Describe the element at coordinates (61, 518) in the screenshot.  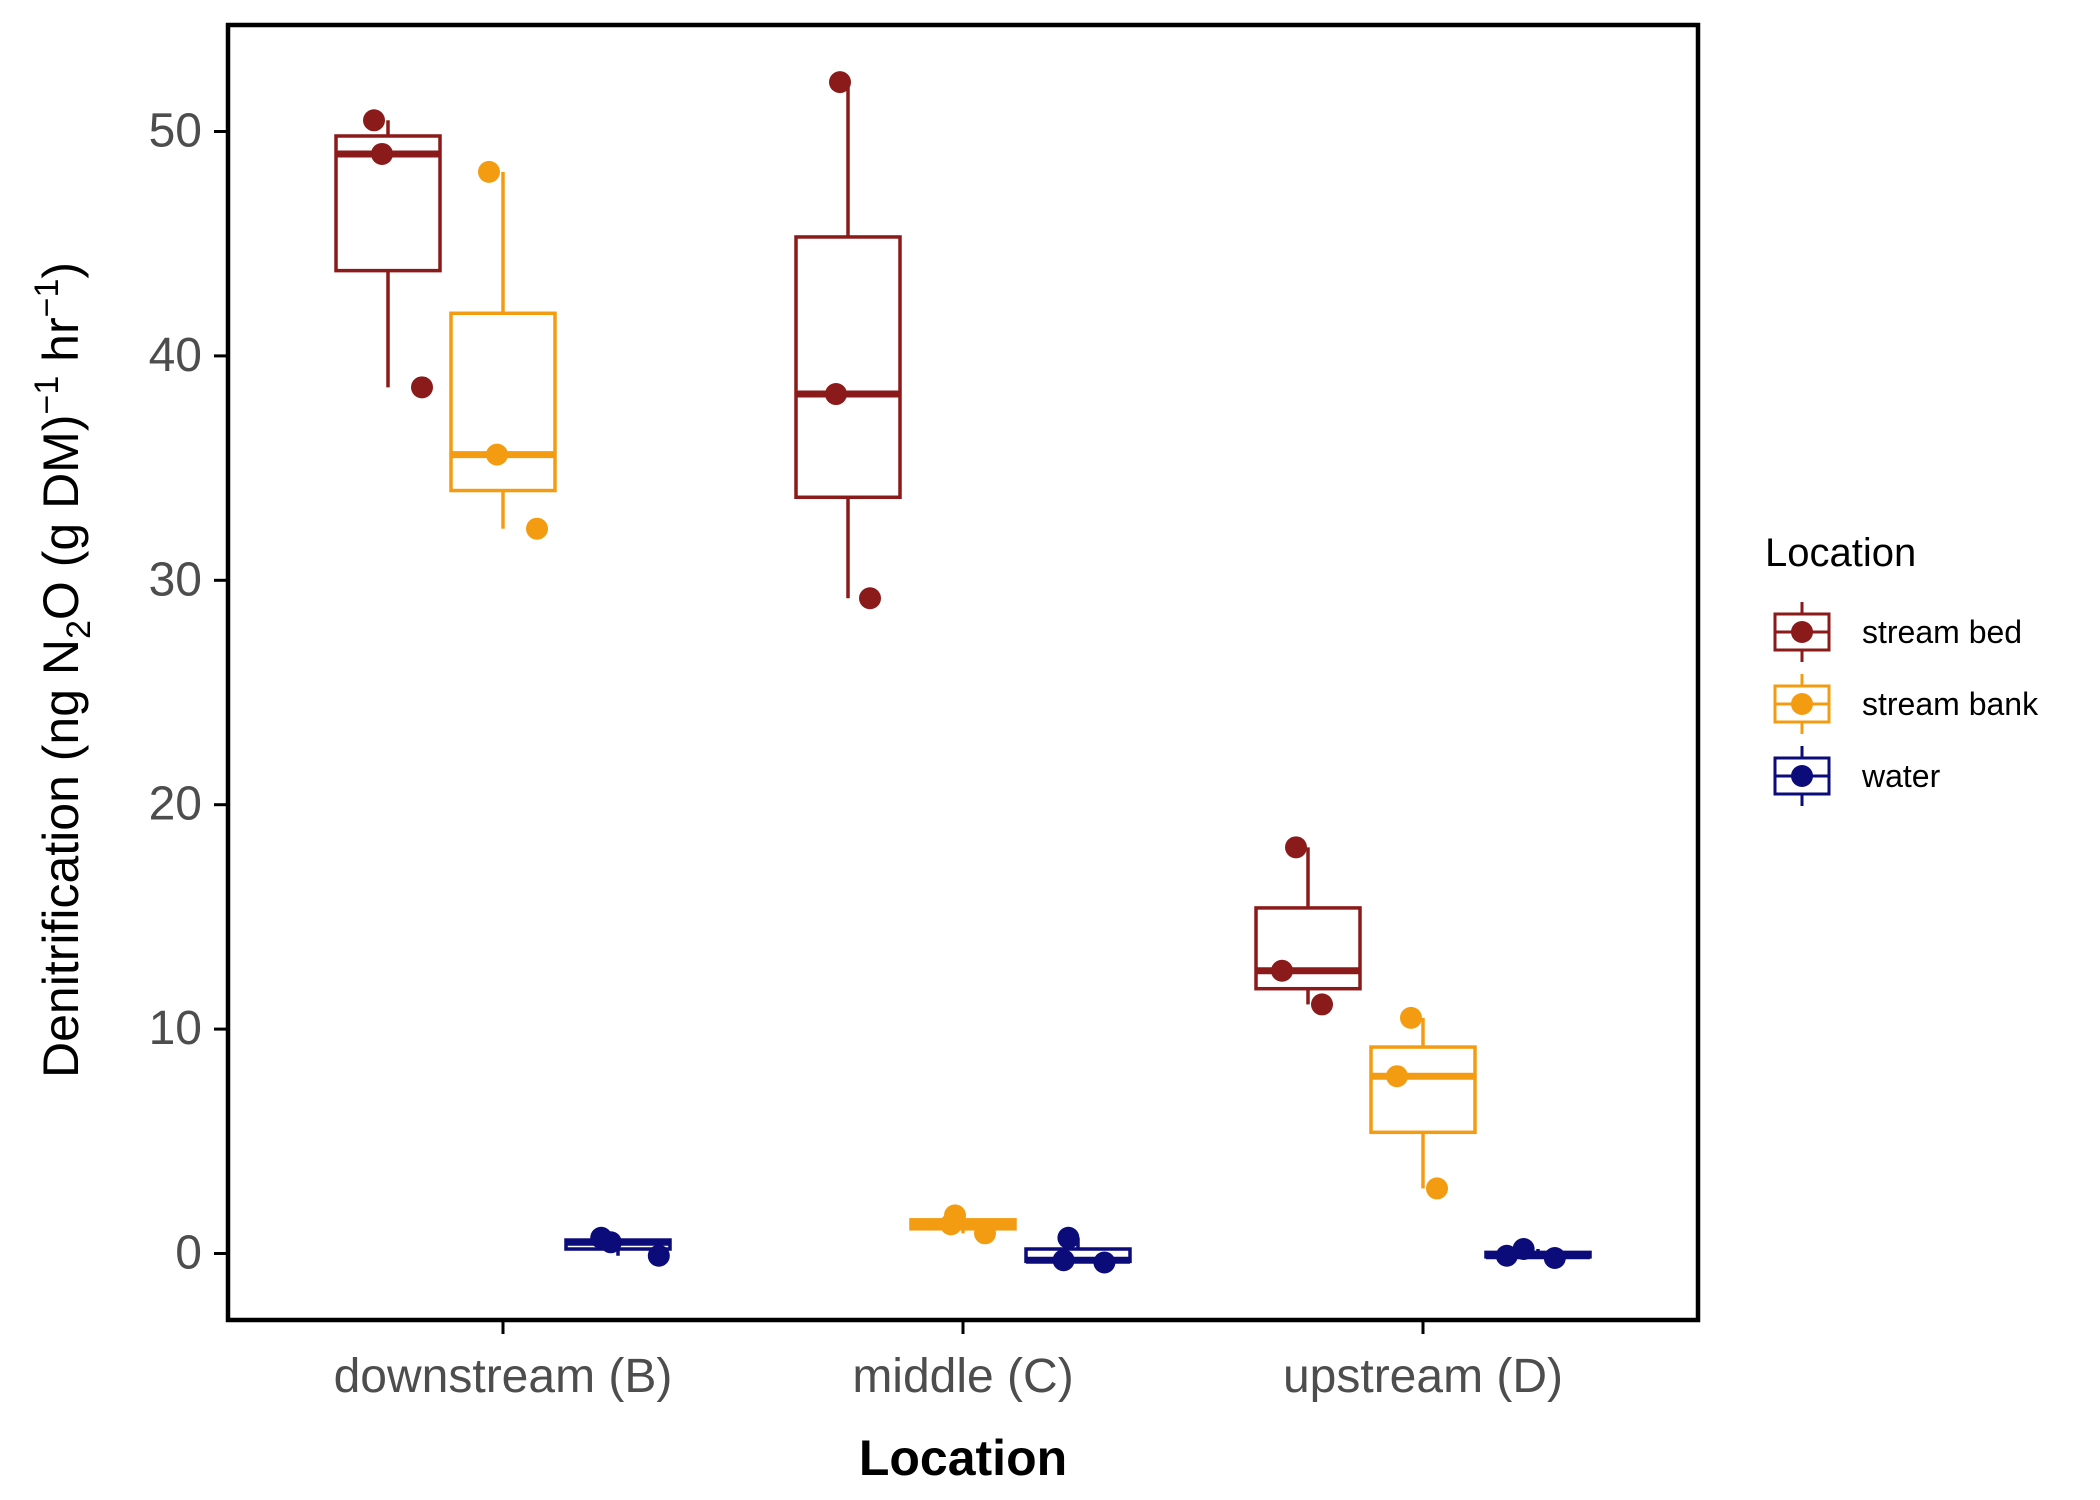
I see `y-axis-title-middle: O (g DM)` at that location.